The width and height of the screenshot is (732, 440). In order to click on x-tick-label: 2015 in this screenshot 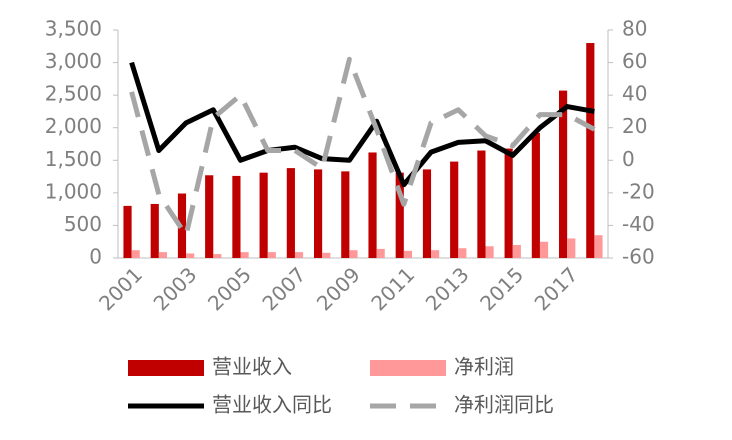, I will do `click(501, 288)`.